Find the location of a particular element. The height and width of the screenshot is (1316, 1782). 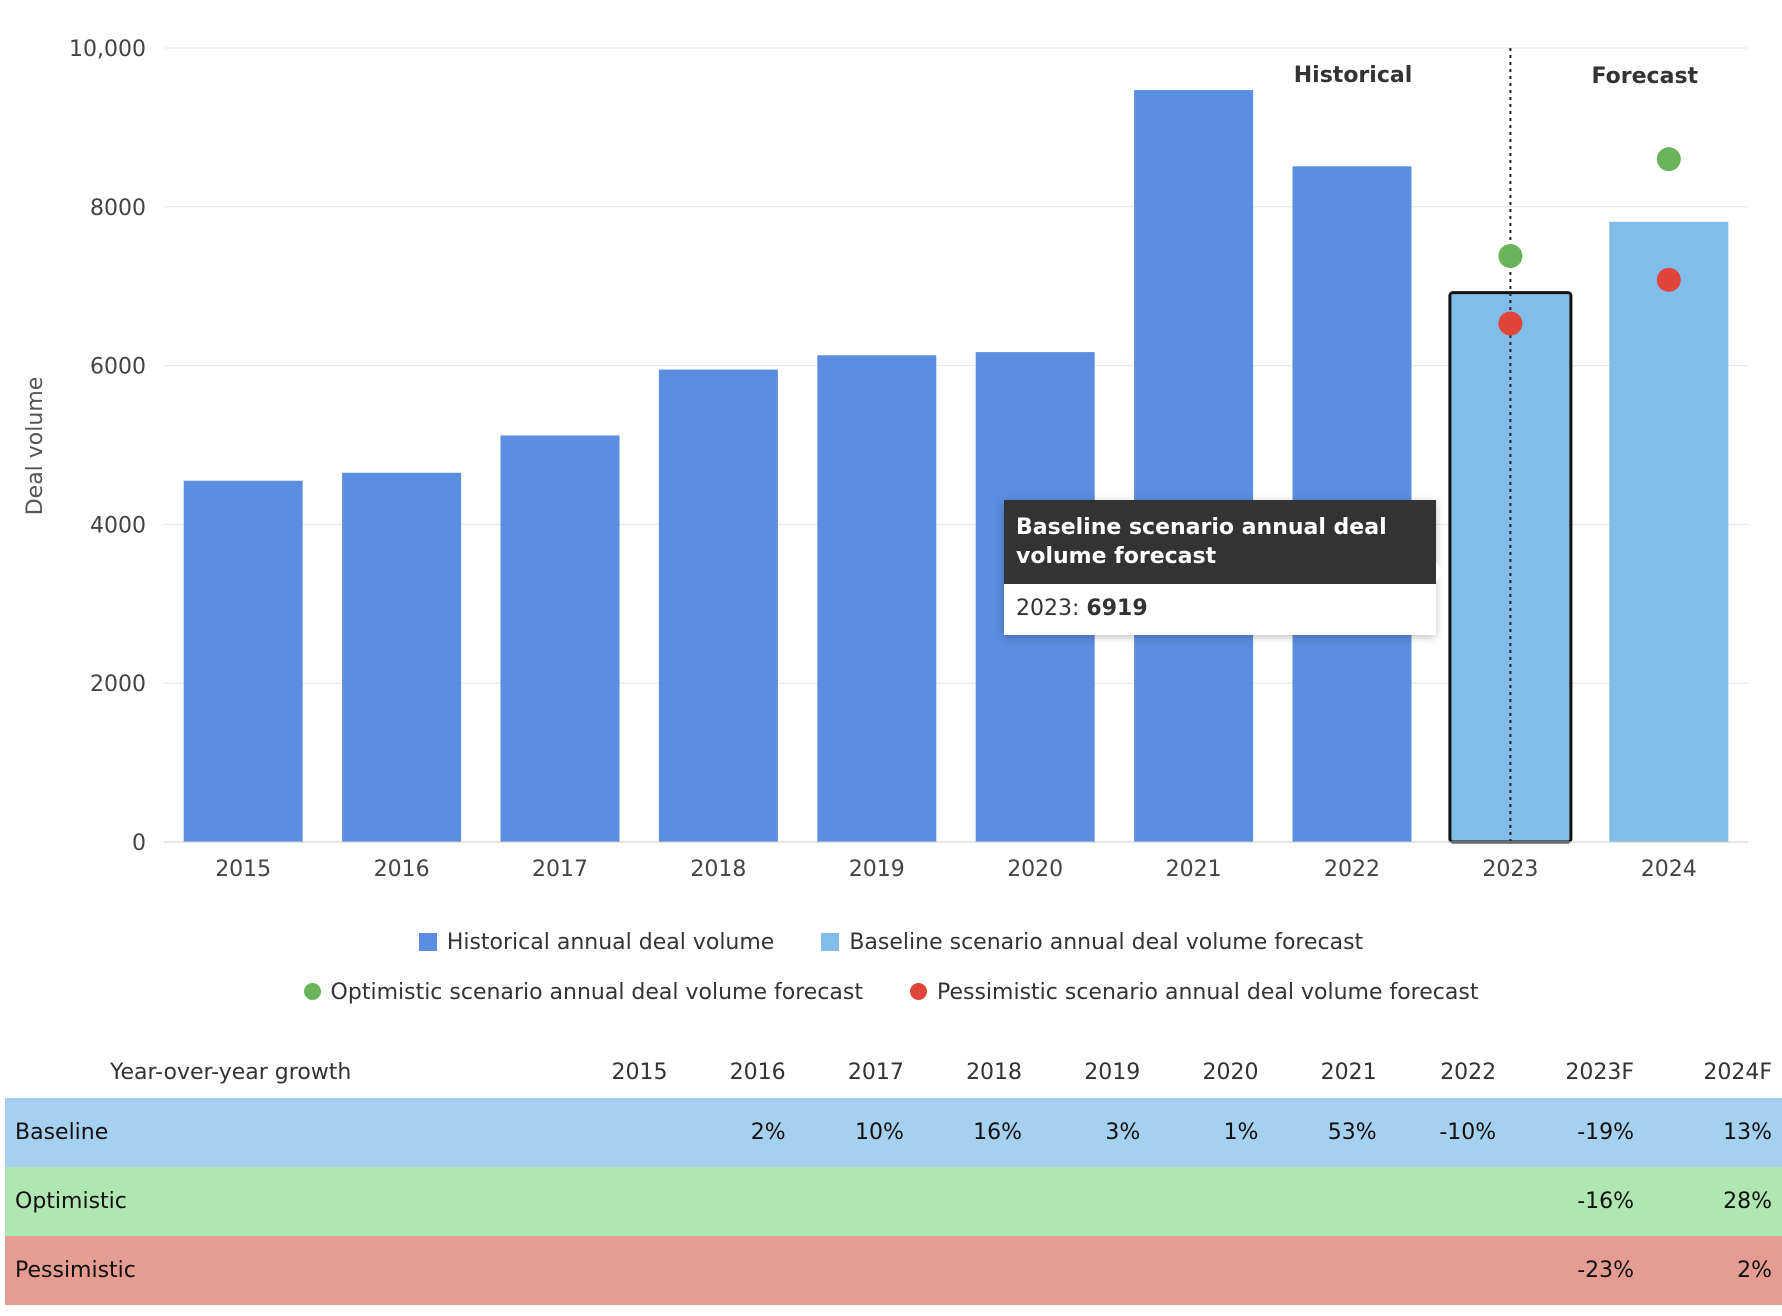

y-tick-label: 0 is located at coordinates (139, 843).